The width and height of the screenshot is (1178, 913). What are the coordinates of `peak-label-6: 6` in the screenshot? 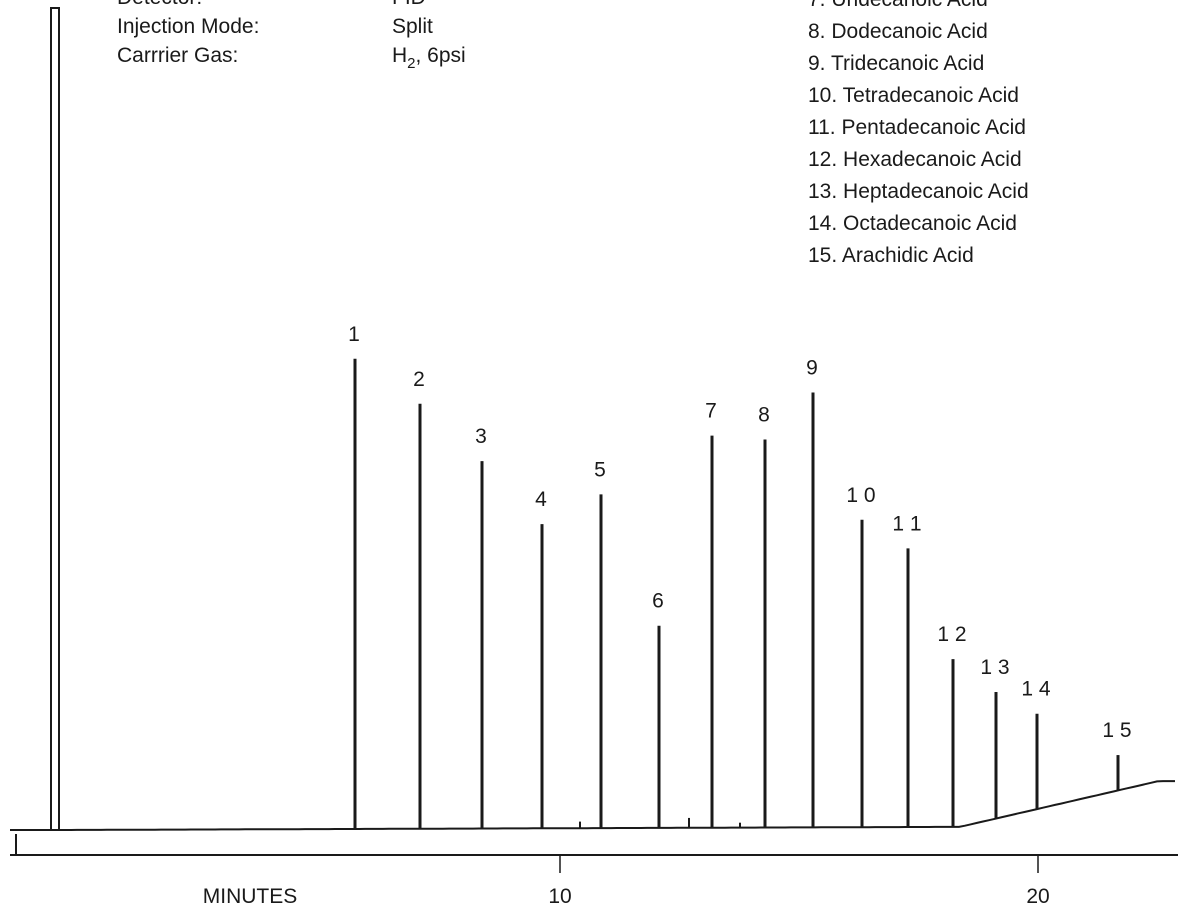 It's located at (658, 601).